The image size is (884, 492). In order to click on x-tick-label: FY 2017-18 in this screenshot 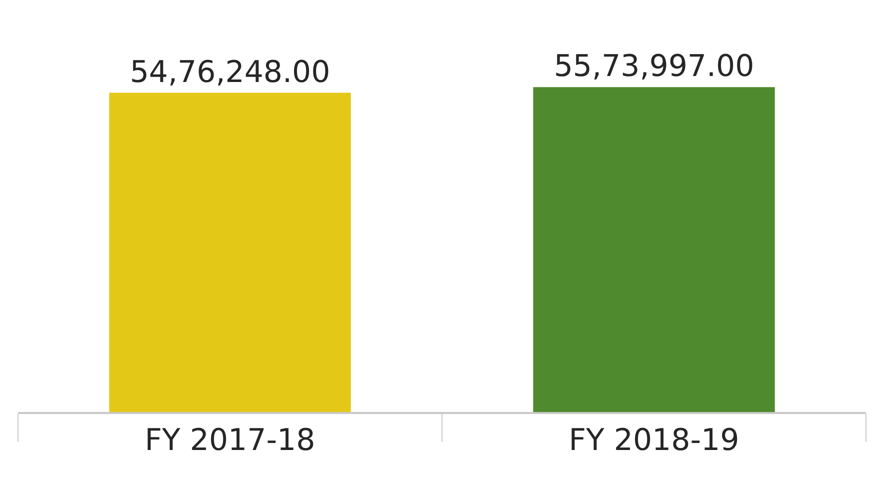, I will do `click(230, 440)`.